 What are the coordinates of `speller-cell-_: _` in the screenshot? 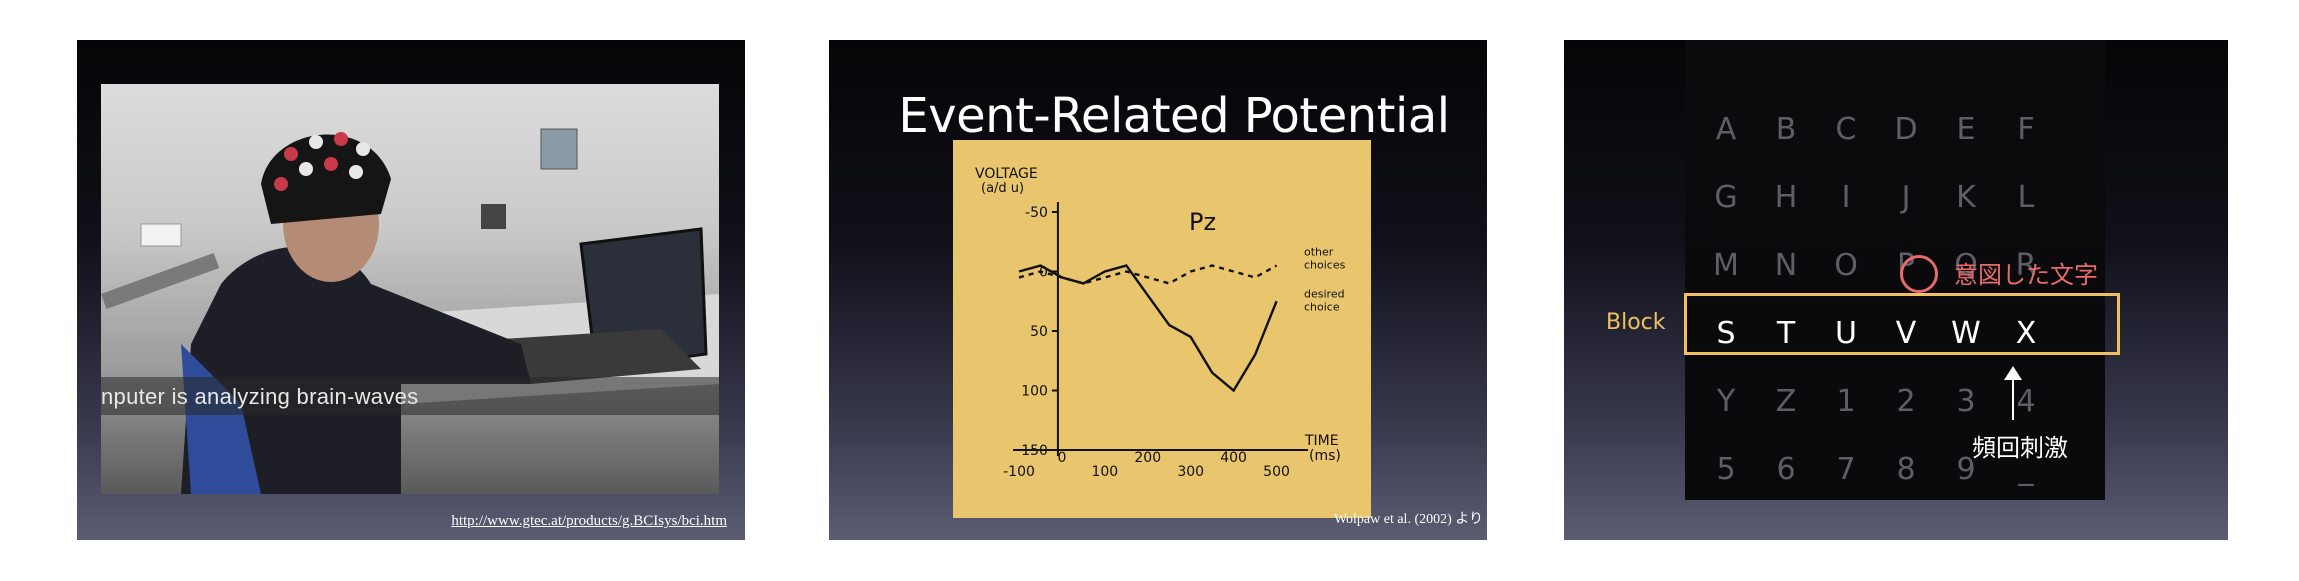 It's located at (2026, 469).